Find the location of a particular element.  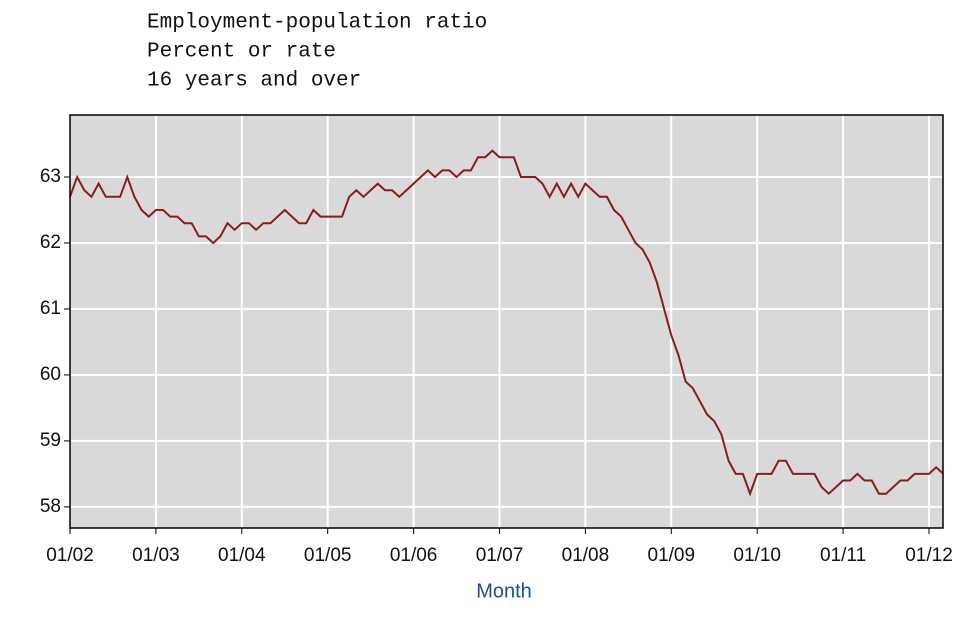

x-tick-label: 01/06 is located at coordinates (414, 555).